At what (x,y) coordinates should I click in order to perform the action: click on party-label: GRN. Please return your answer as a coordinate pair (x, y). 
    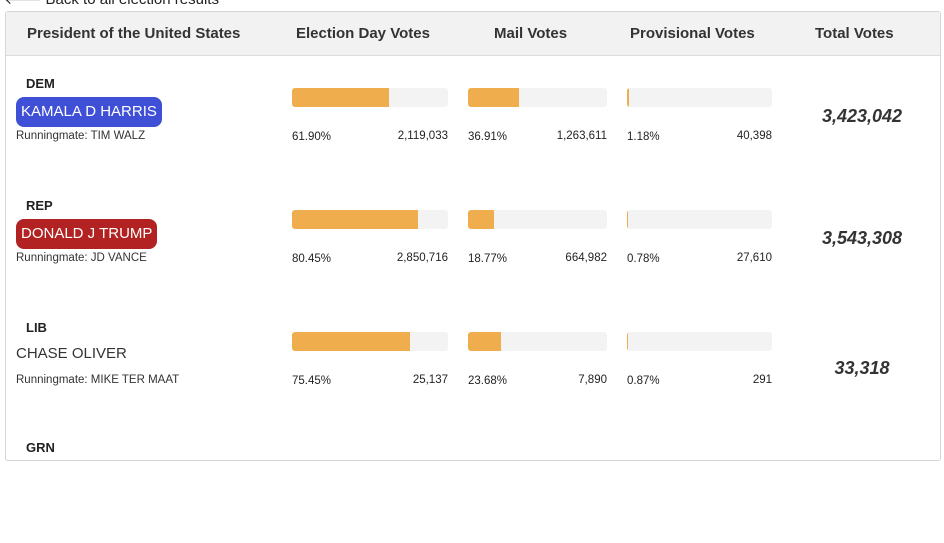
    Looking at the image, I should click on (40, 447).